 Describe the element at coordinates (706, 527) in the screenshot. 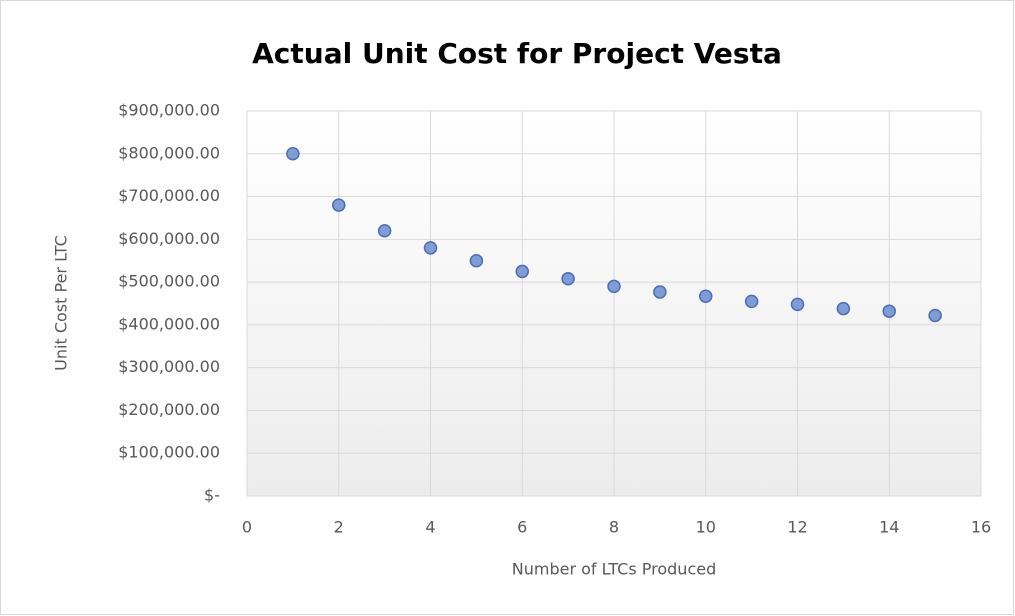

I see `x-tick-label: 10` at that location.